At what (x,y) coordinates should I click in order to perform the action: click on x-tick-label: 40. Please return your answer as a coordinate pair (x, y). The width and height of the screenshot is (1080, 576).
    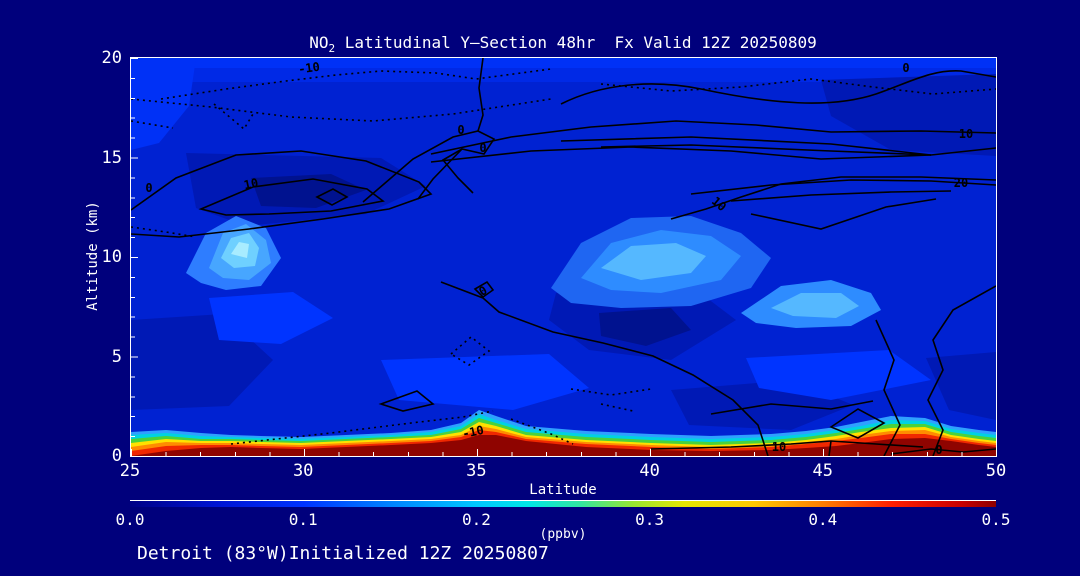
    Looking at the image, I should click on (649, 471).